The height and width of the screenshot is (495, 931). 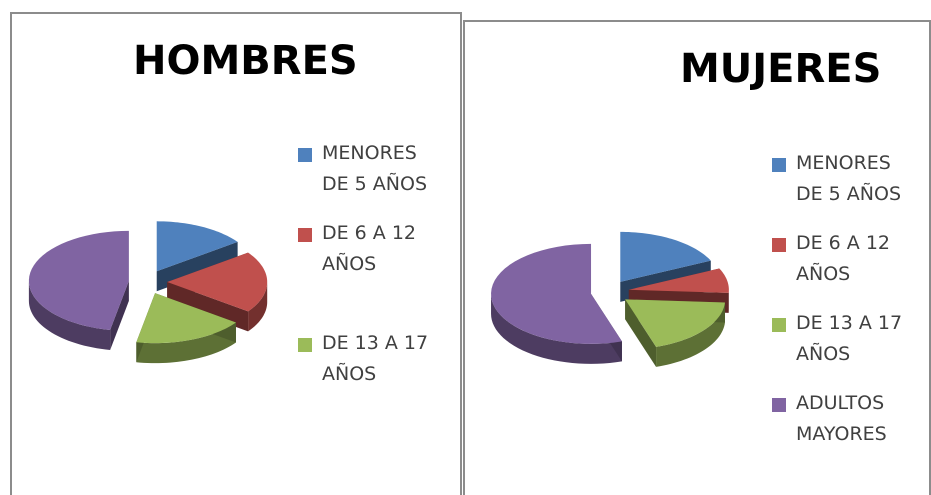 What do you see at coordinates (245, 61) in the screenshot?
I see `chart-title: HOMBRES` at bounding box center [245, 61].